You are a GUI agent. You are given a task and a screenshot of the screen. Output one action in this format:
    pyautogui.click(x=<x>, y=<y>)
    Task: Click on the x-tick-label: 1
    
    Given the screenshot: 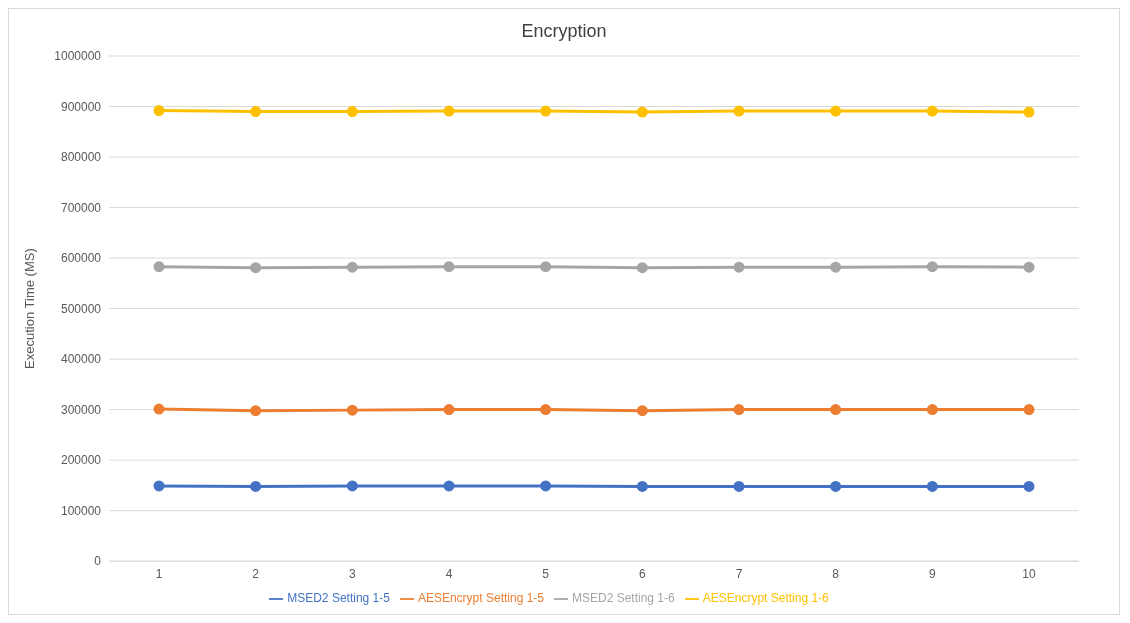 What is the action you would take?
    pyautogui.click(x=159, y=573)
    